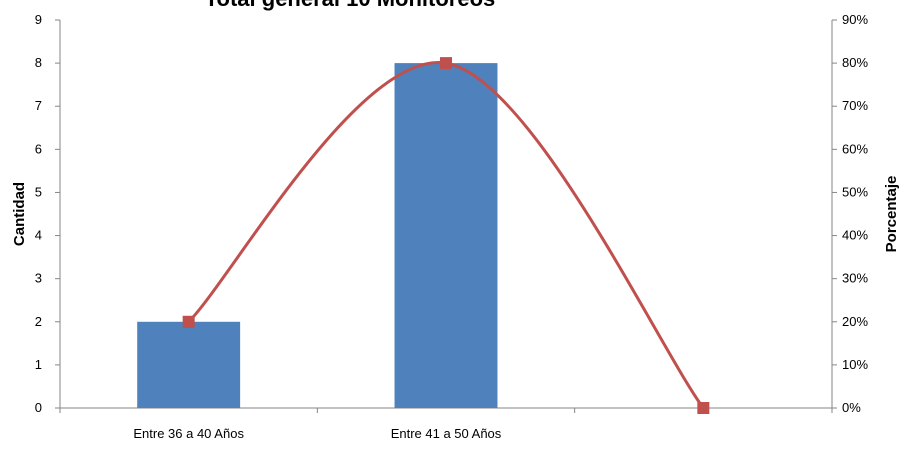 Image resolution: width=904 pixels, height=451 pixels. What do you see at coordinates (19, 214) in the screenshot?
I see `y-axis-title-left: Cantidad` at bounding box center [19, 214].